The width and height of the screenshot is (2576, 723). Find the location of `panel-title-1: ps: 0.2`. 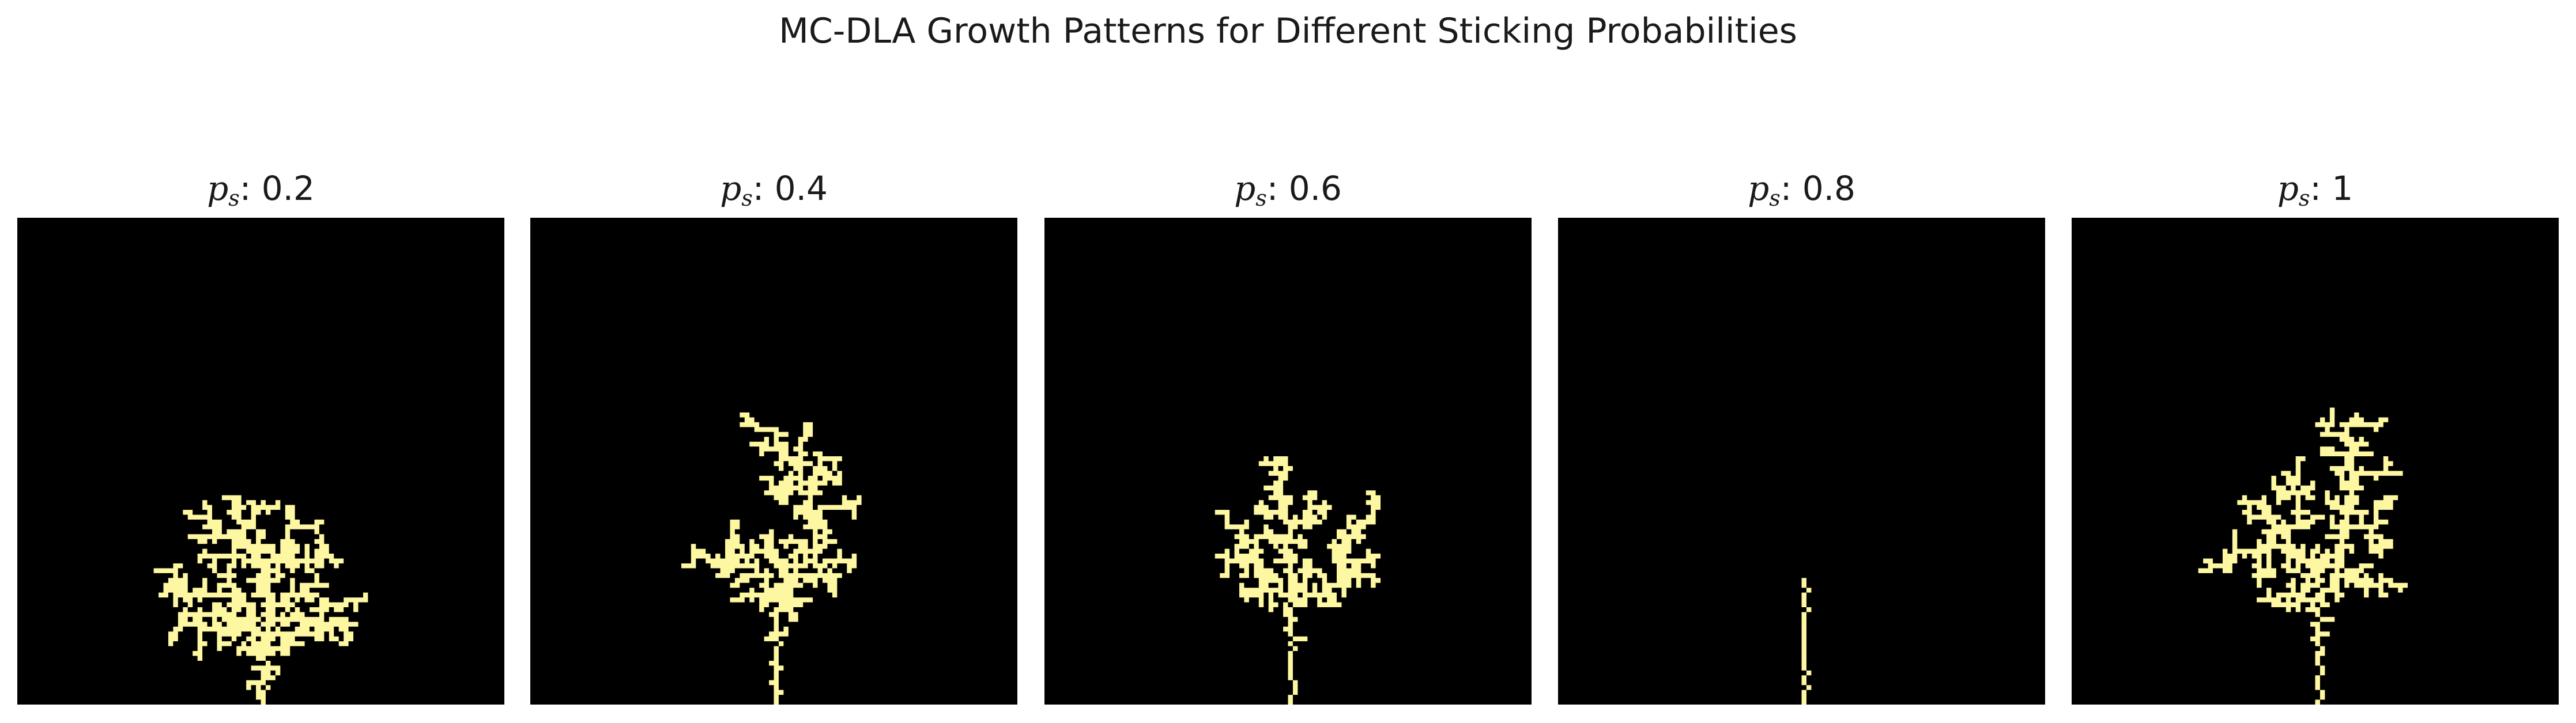

panel-title-1: ps: 0.2 is located at coordinates (260, 193).